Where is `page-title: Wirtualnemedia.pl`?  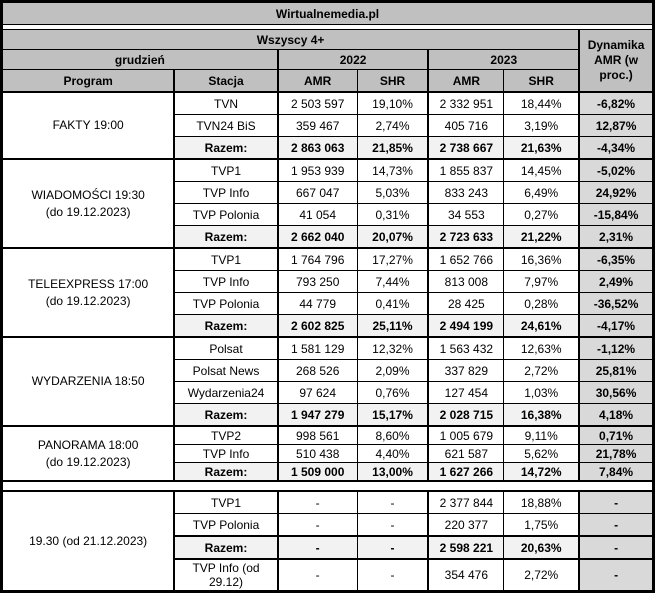 page-title: Wirtualnemedia.pl is located at coordinates (327, 13).